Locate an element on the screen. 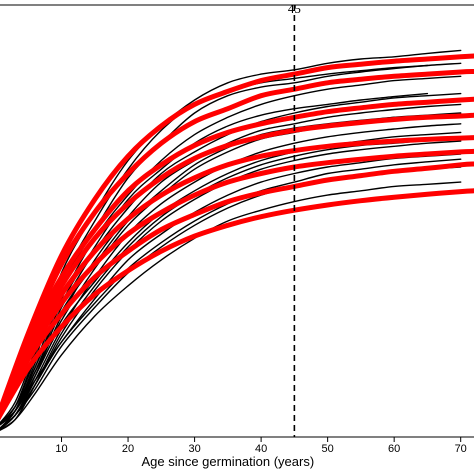 The image size is (474, 474). x-tick-label-20: 20 is located at coordinates (128, 449).